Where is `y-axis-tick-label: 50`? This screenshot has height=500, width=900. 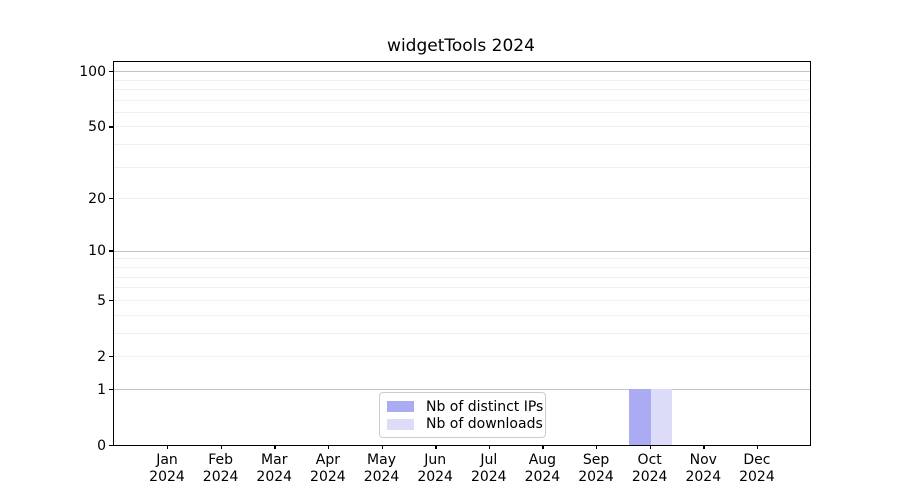 y-axis-tick-label: 50 is located at coordinates (97, 127).